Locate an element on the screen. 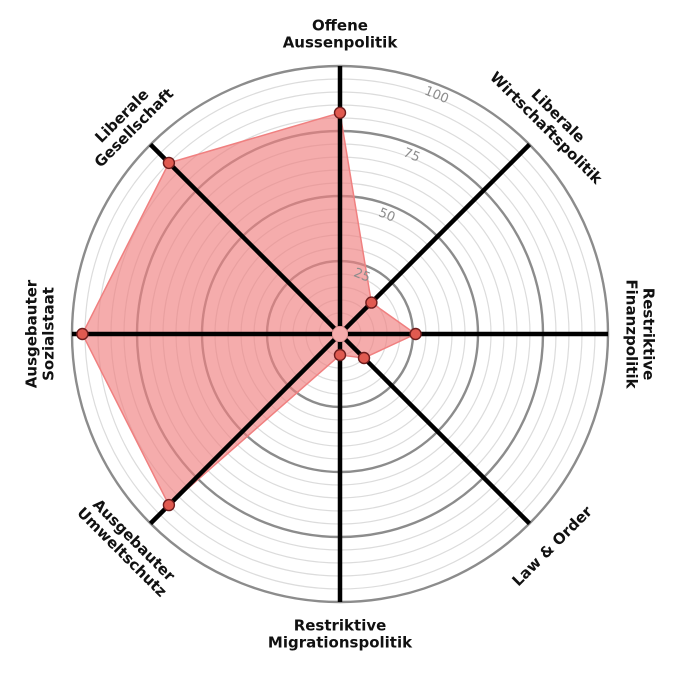  tick-label-75: 75 is located at coordinates (411, 155).